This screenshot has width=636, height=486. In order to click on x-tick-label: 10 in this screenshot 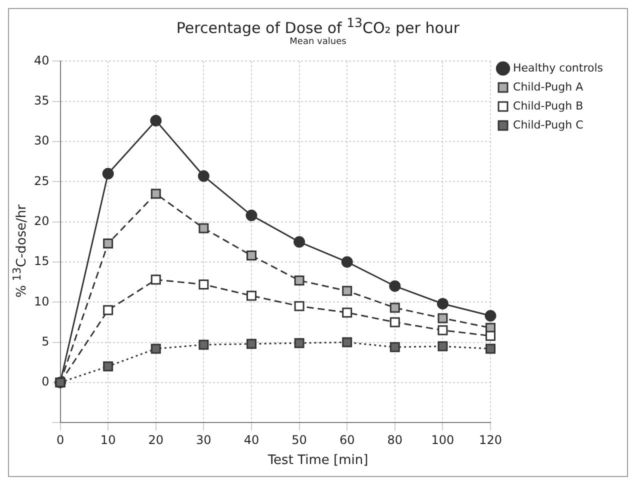, I will do `click(108, 439)`.